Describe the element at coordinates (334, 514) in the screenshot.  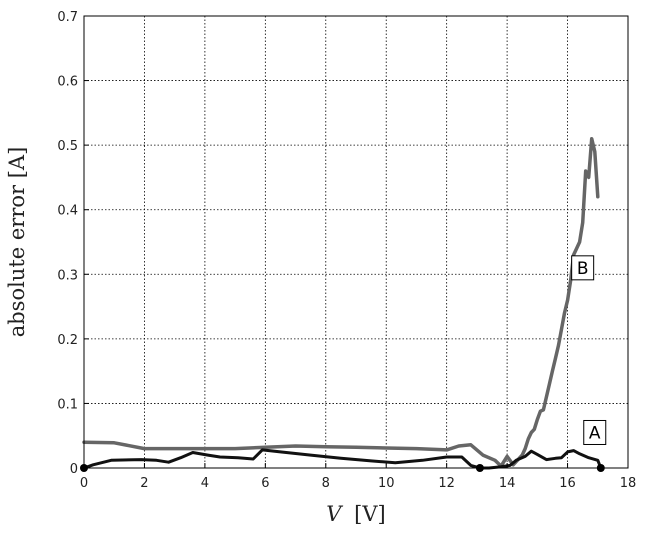
I see `x-axis-label-variable: V` at that location.